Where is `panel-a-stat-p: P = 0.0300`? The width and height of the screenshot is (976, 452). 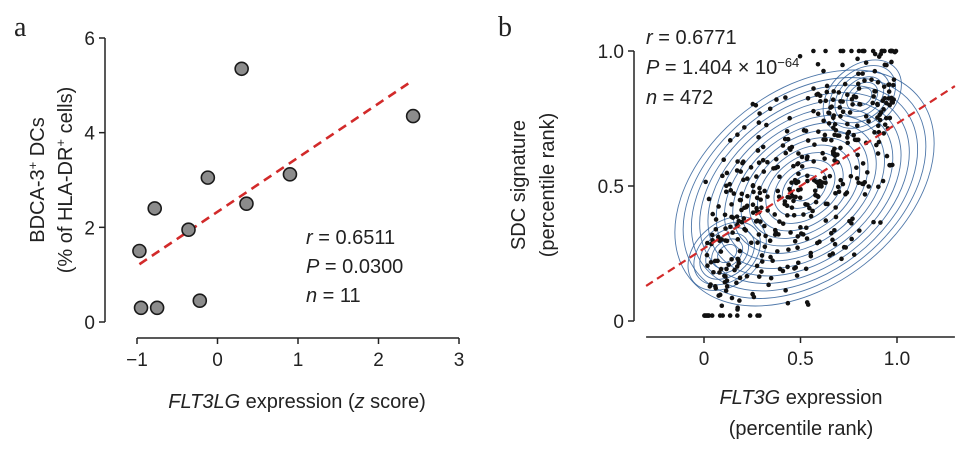 panel-a-stat-p: P = 0.0300 is located at coordinates (354, 267).